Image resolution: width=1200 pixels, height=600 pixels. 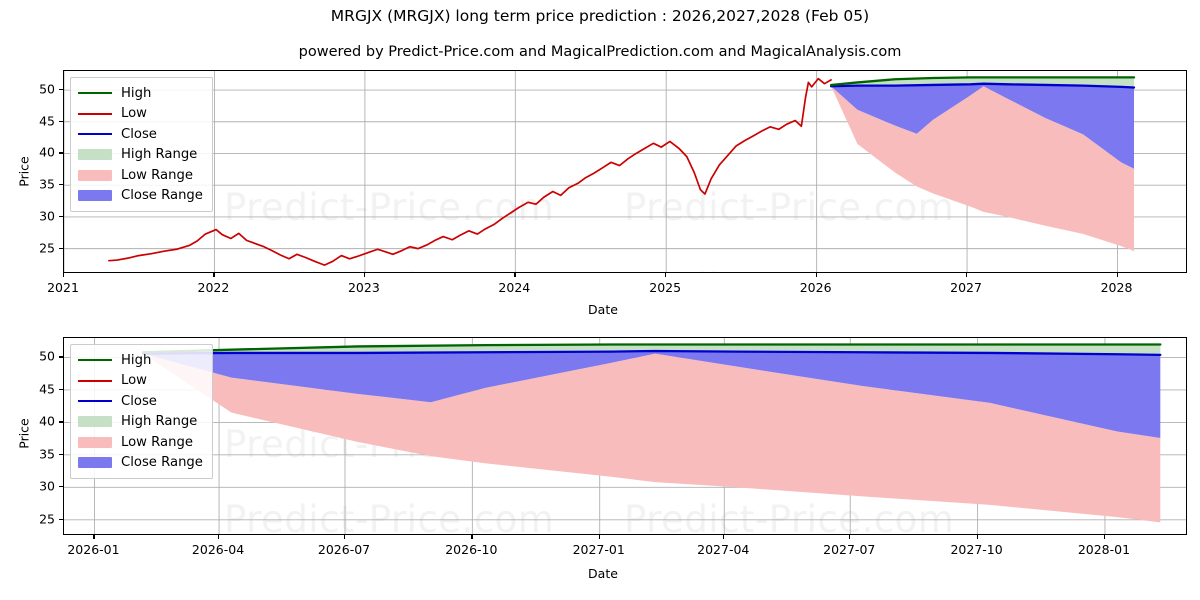 What do you see at coordinates (815, 287) in the screenshot?
I see `x-tick-label: 2026` at bounding box center [815, 287].